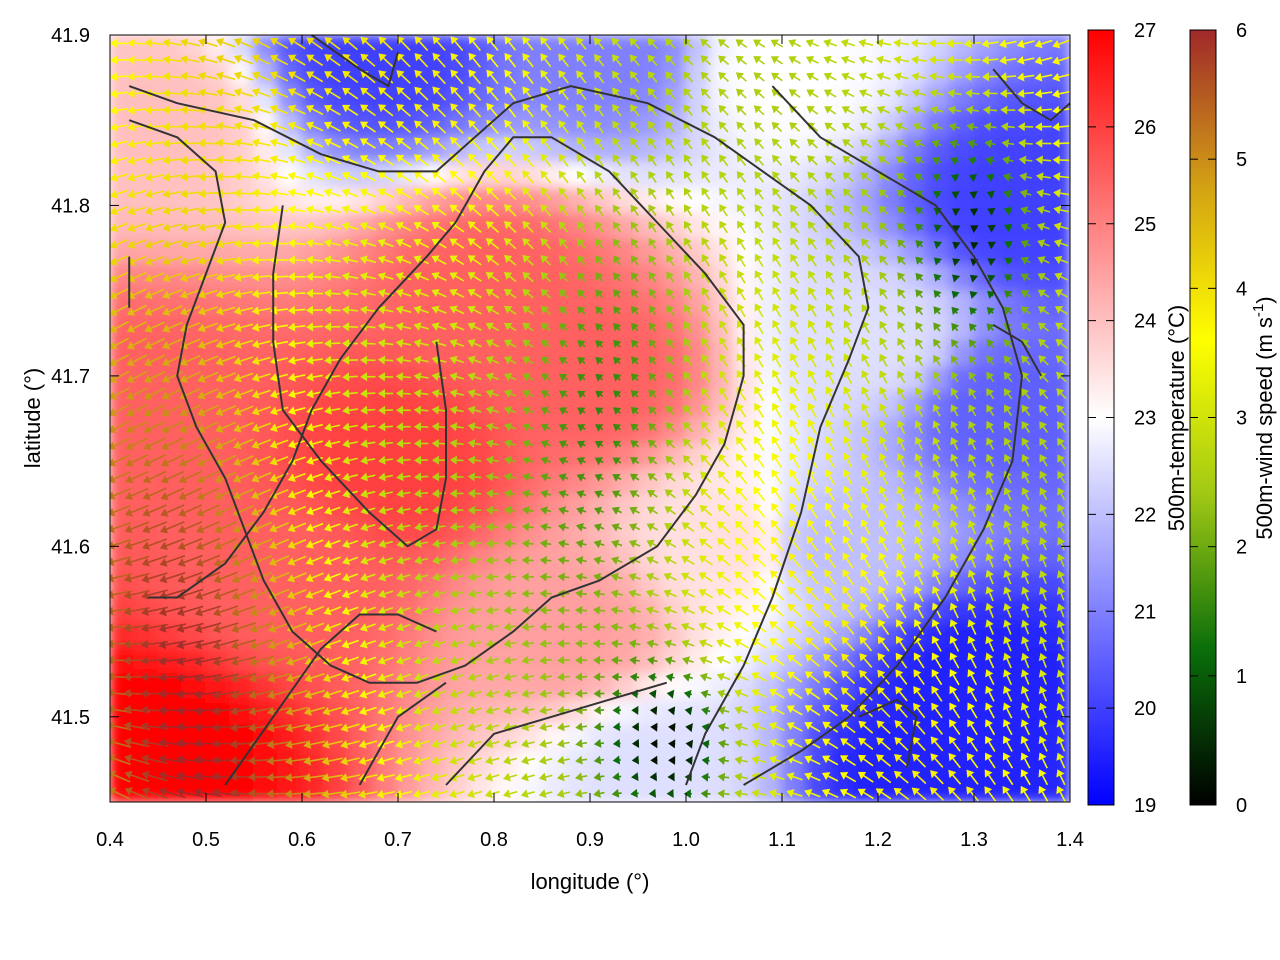 Image resolution: width=1280 pixels, height=960 pixels. I want to click on colorbar-tick-label: 5, so click(1241, 160).